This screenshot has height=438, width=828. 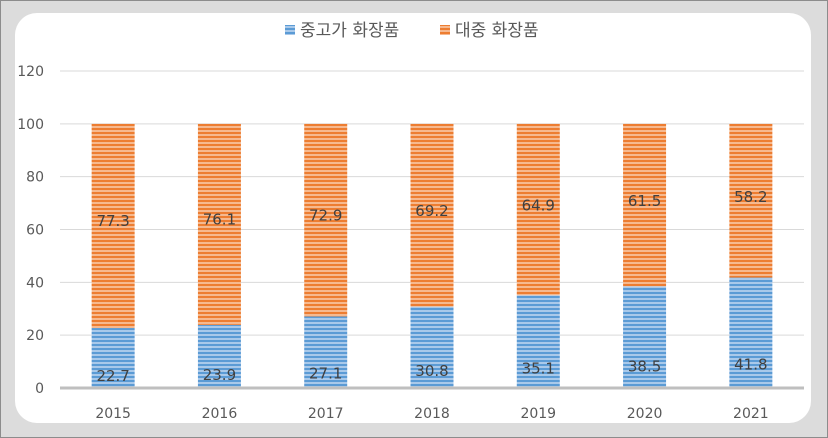 I want to click on bar-mass-market-2021, so click(x=751, y=200).